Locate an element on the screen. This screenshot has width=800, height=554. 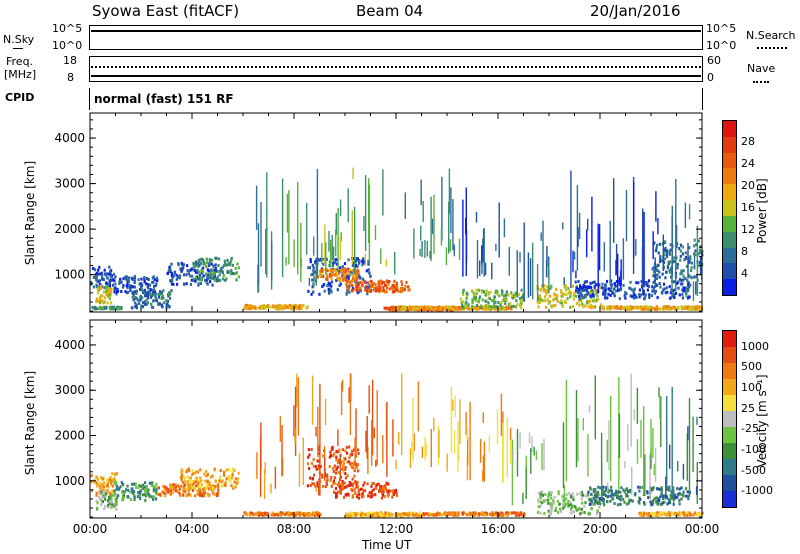
y-tick-label: 1000 is located at coordinates (69, 481).